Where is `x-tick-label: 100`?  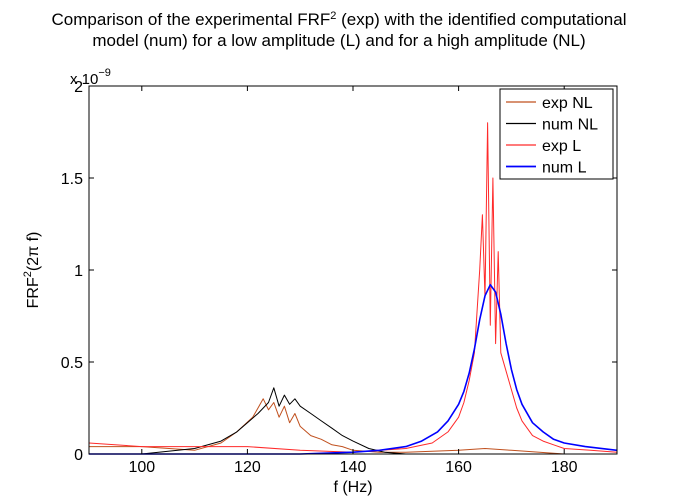
x-tick-label: 100 is located at coordinates (141, 467).